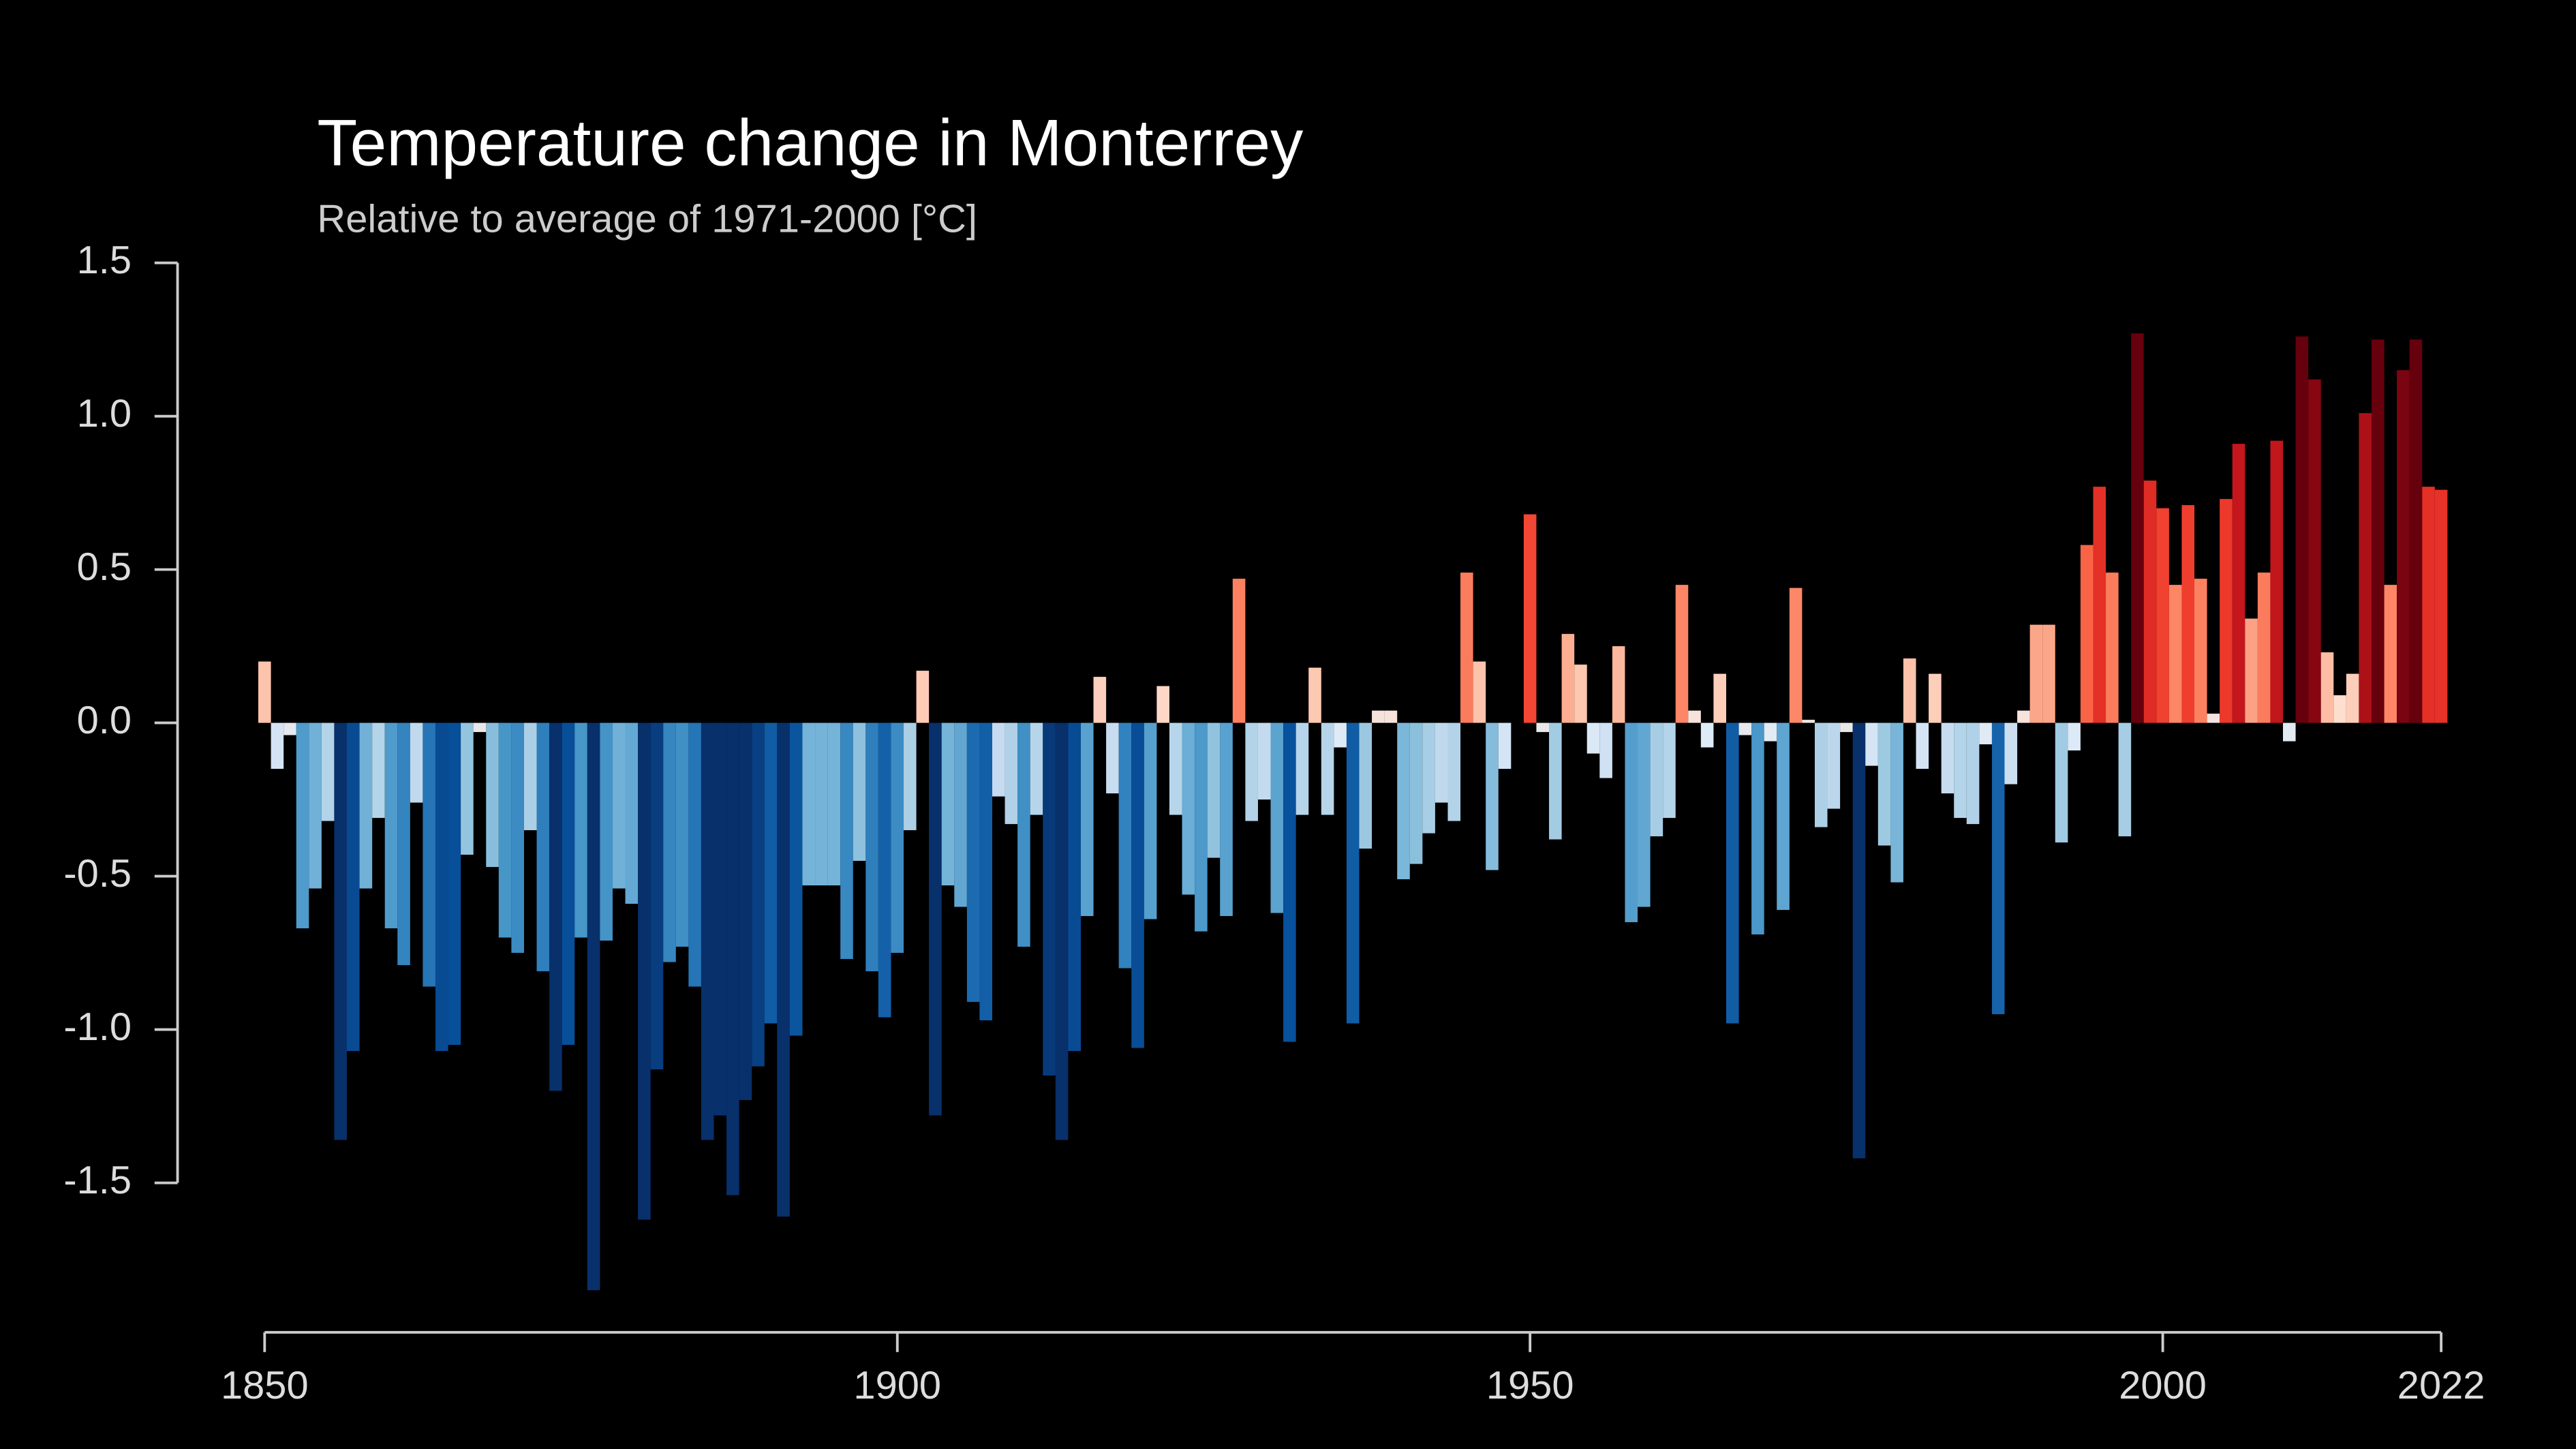  I want to click on x-tick-label: 1950, so click(1530, 1385).